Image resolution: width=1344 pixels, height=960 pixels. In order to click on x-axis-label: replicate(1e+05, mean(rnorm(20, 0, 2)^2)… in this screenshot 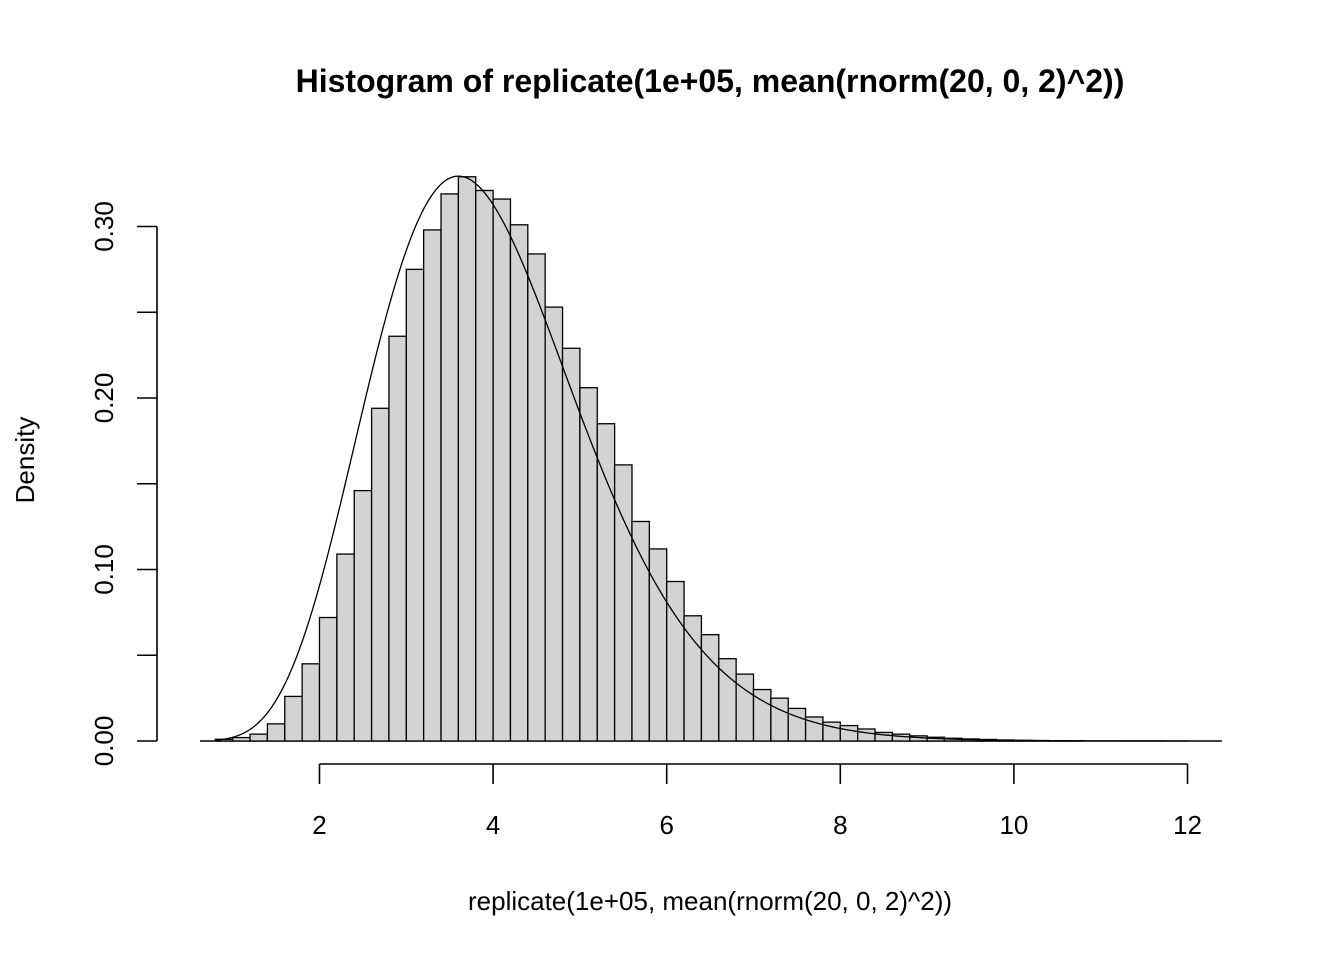, I will do `click(710, 901)`.